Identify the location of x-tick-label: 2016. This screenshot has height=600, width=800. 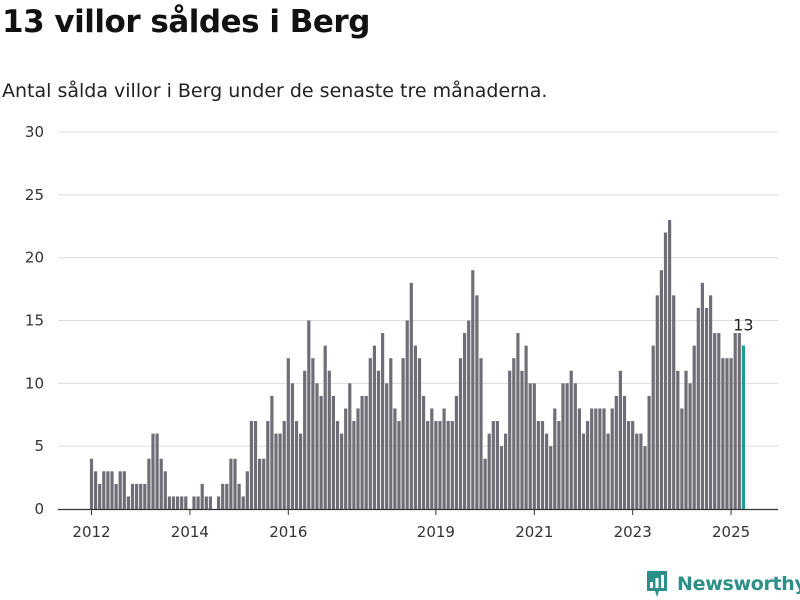
(288, 532).